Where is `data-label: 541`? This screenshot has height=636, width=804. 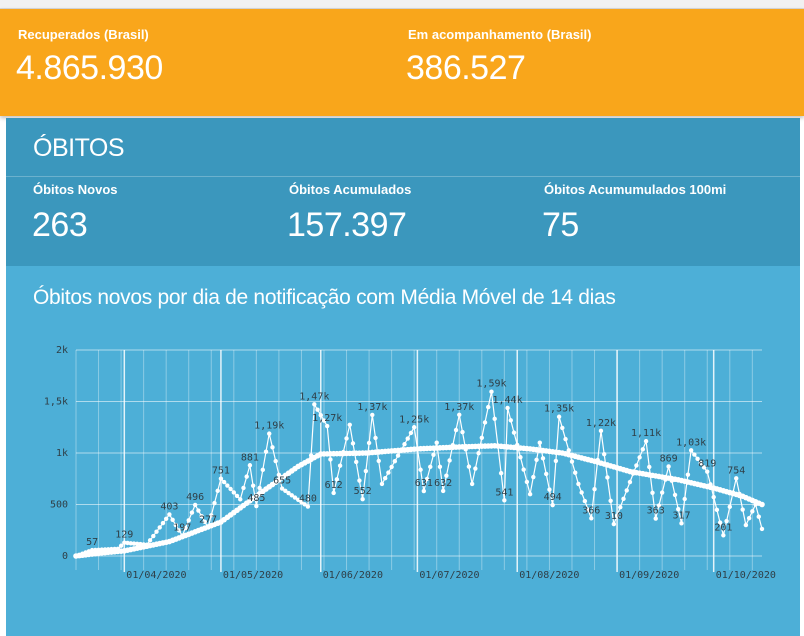
data-label: 541 is located at coordinates (504, 492).